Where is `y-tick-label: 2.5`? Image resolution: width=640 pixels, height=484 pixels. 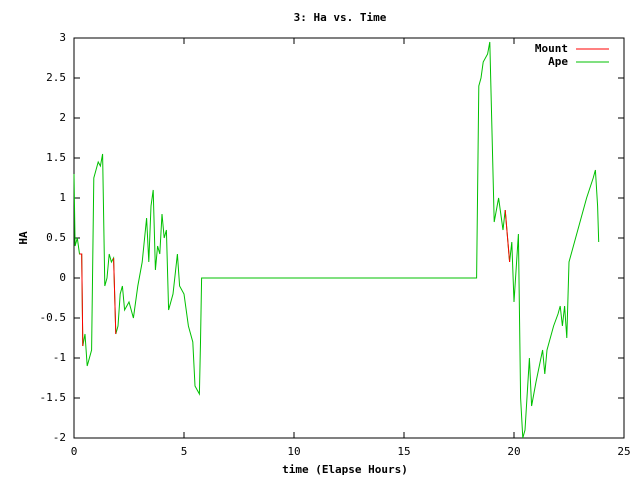
y-tick-label: 2.5 is located at coordinates (56, 77).